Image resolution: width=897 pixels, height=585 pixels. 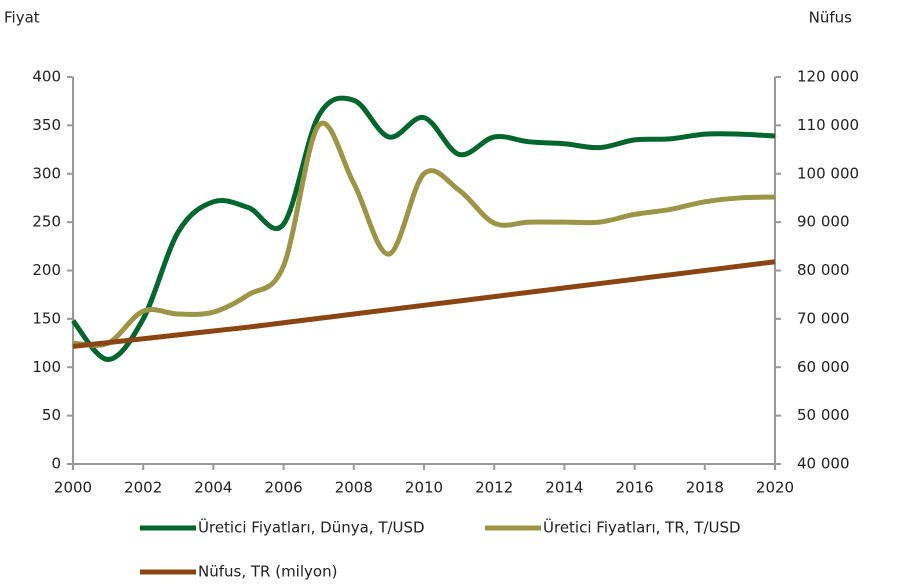 I want to click on y-tick-label: 50, so click(x=51, y=415).